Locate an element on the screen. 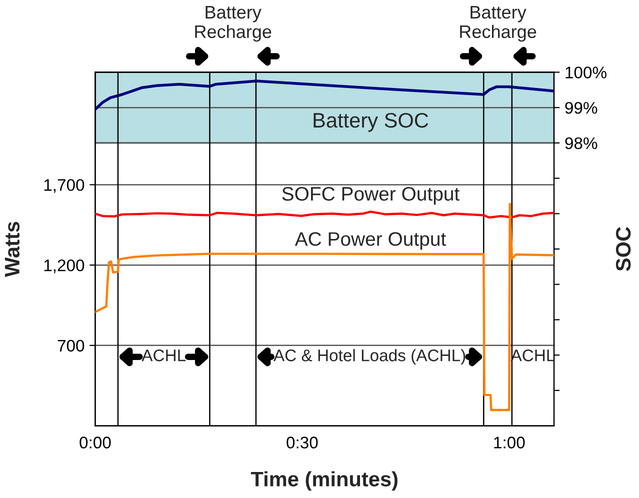  series-label: SOFC Power Output is located at coordinates (371, 195).